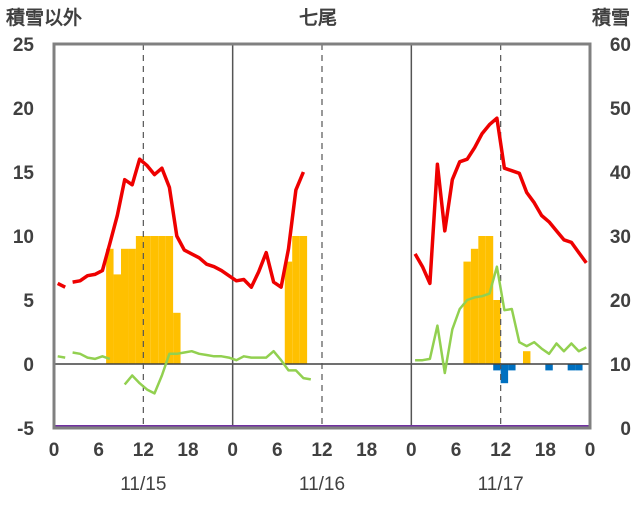 The image size is (636, 506). Describe the element at coordinates (23, 109) in the screenshot. I see `left-tick-label: 20` at that location.